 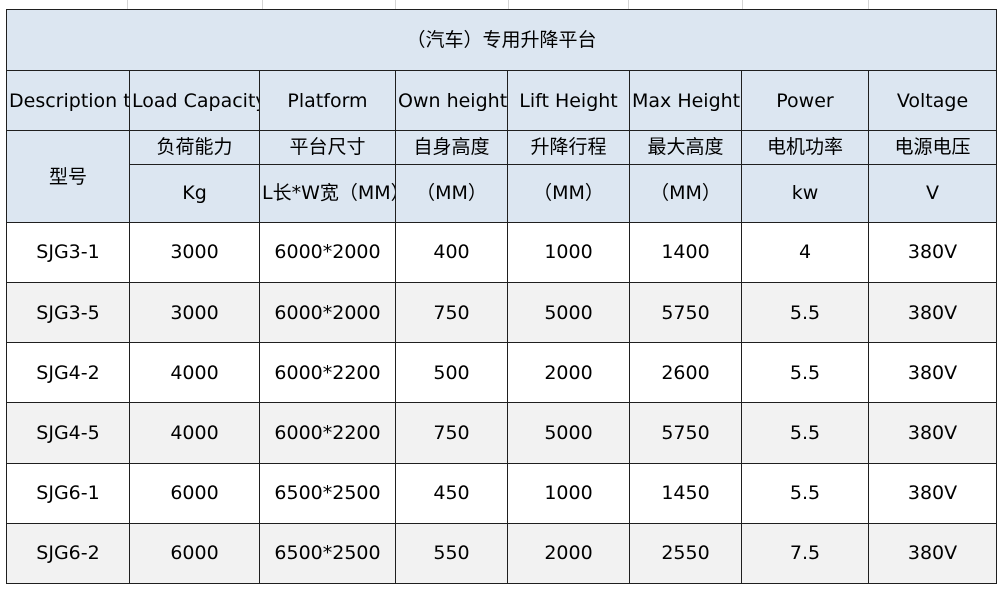 I want to click on cell-power: 7.5, so click(x=805, y=553).